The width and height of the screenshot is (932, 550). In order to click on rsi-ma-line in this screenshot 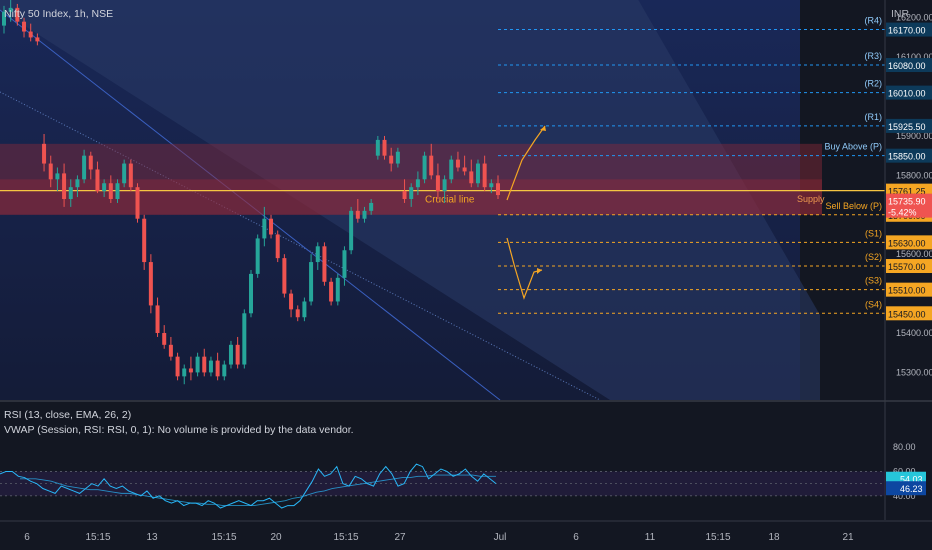, I will do `click(258, 490)`.